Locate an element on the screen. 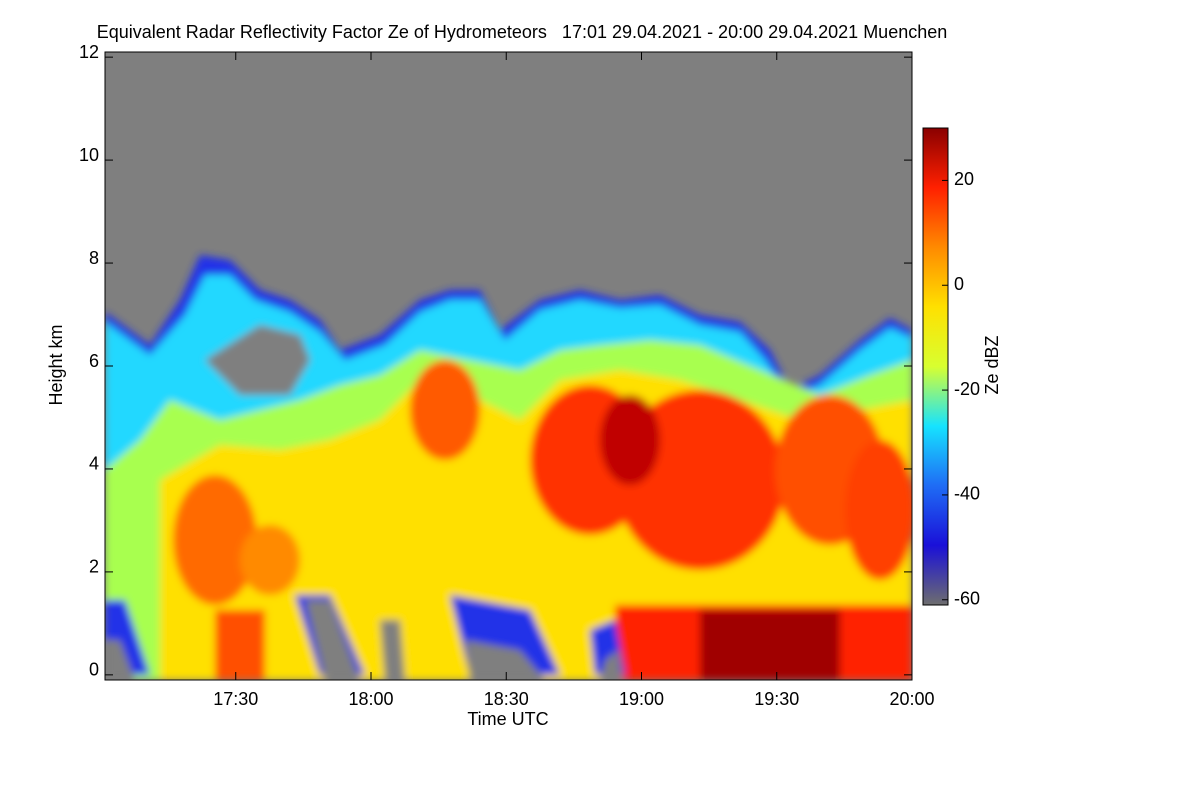 This screenshot has width=1200, height=800. colorbar-label: Ze dBZ is located at coordinates (992, 364).